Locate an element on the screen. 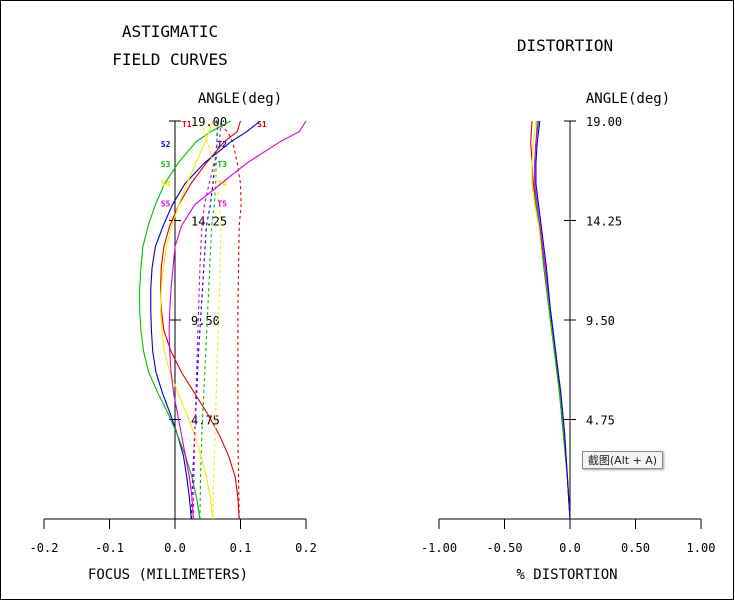  x-tick-label: 0.2 is located at coordinates (306, 548).